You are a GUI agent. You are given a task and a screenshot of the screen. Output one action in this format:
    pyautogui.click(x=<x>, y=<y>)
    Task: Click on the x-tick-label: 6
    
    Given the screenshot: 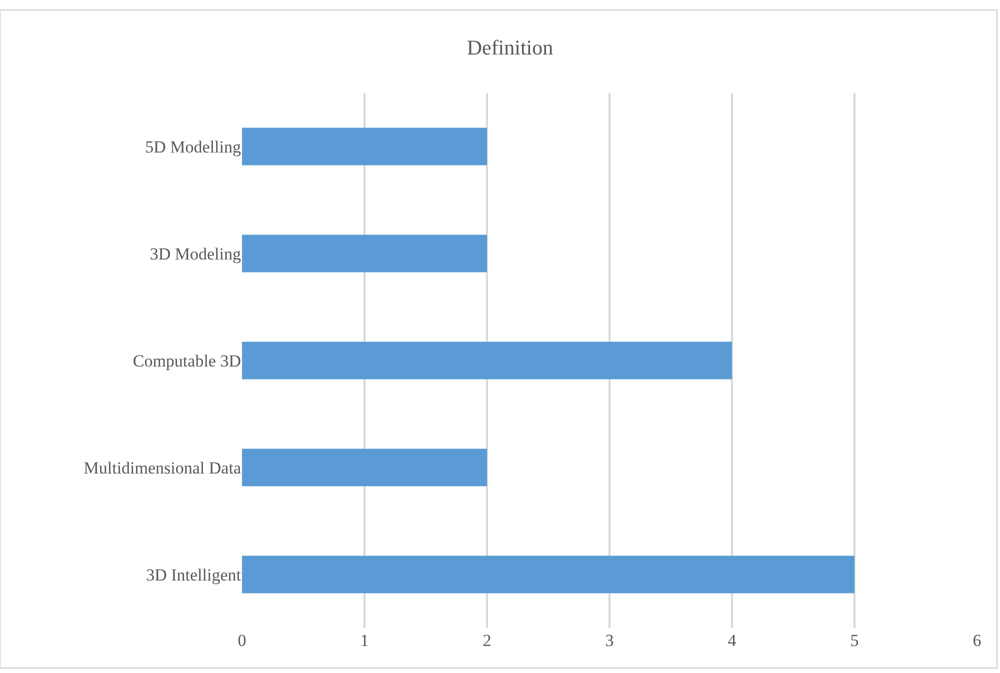 What is the action you would take?
    pyautogui.click(x=977, y=640)
    